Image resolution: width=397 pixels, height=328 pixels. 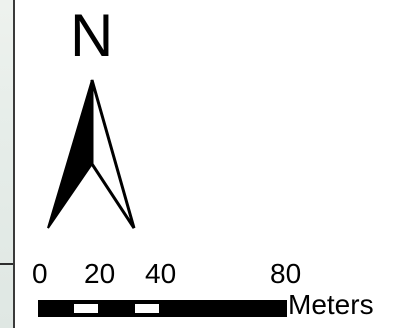 I want to click on north-arrow-icon, so click(x=91, y=154).